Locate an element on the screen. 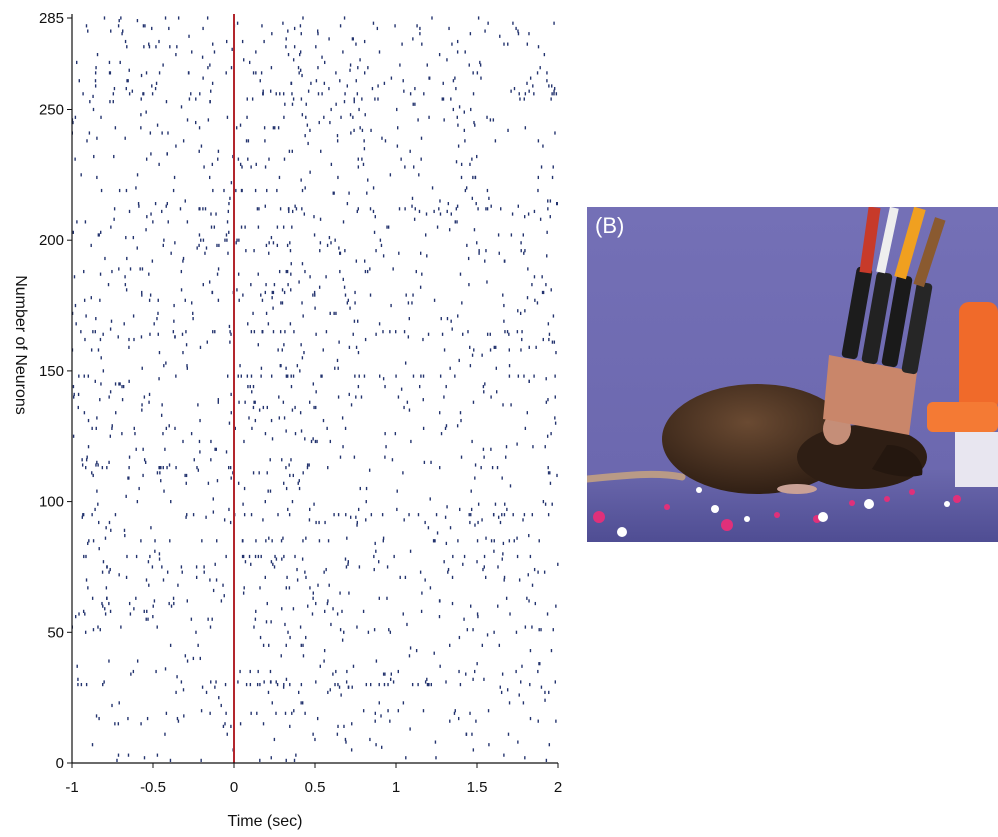  y-tick-label: 100 is located at coordinates (51, 502).